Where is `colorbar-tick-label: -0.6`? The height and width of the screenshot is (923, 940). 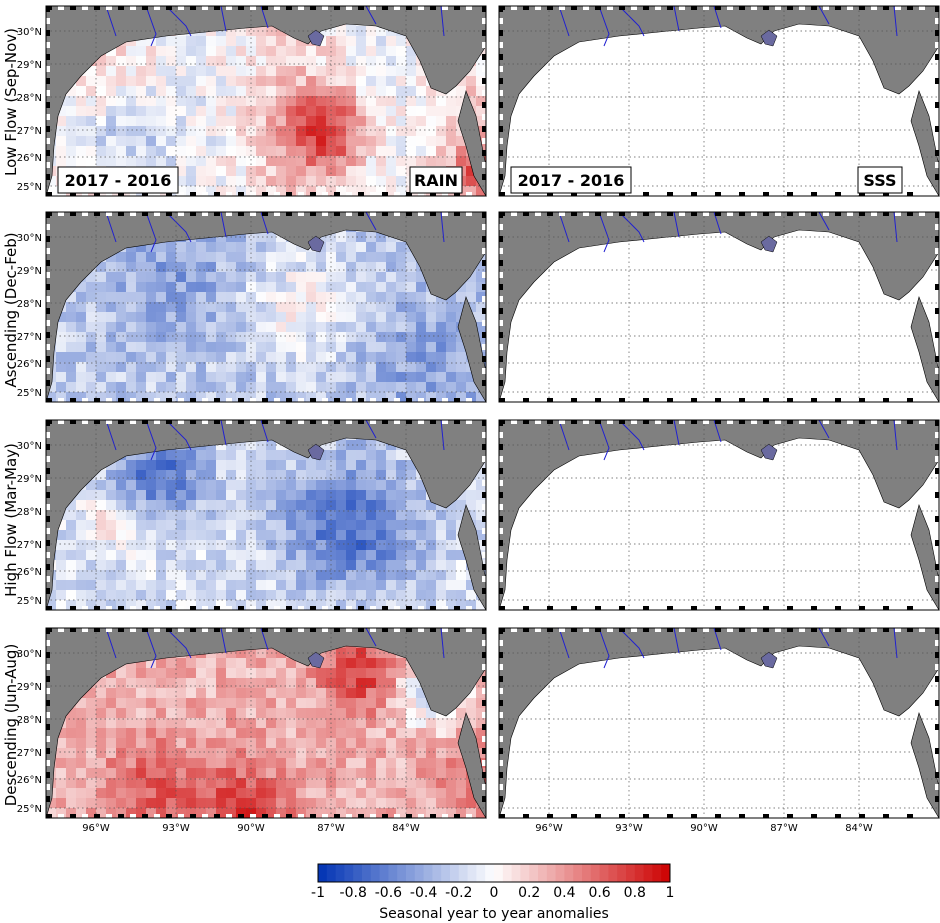
colorbar-tick-label: -0.6 is located at coordinates (388, 893).